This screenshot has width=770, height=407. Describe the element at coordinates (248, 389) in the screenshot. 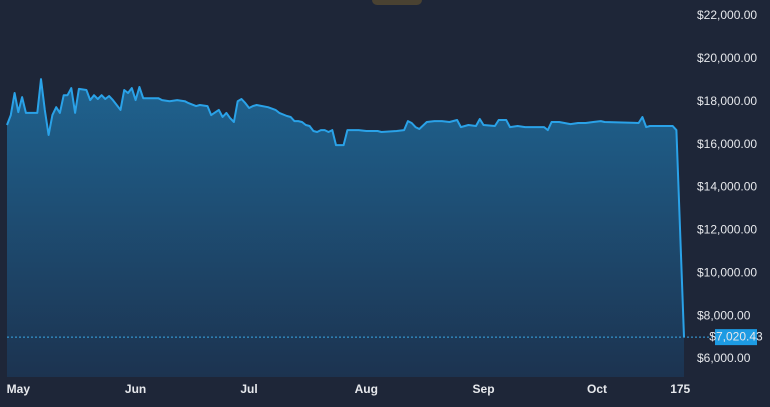

I see `x-tick-label: Jul` at that location.